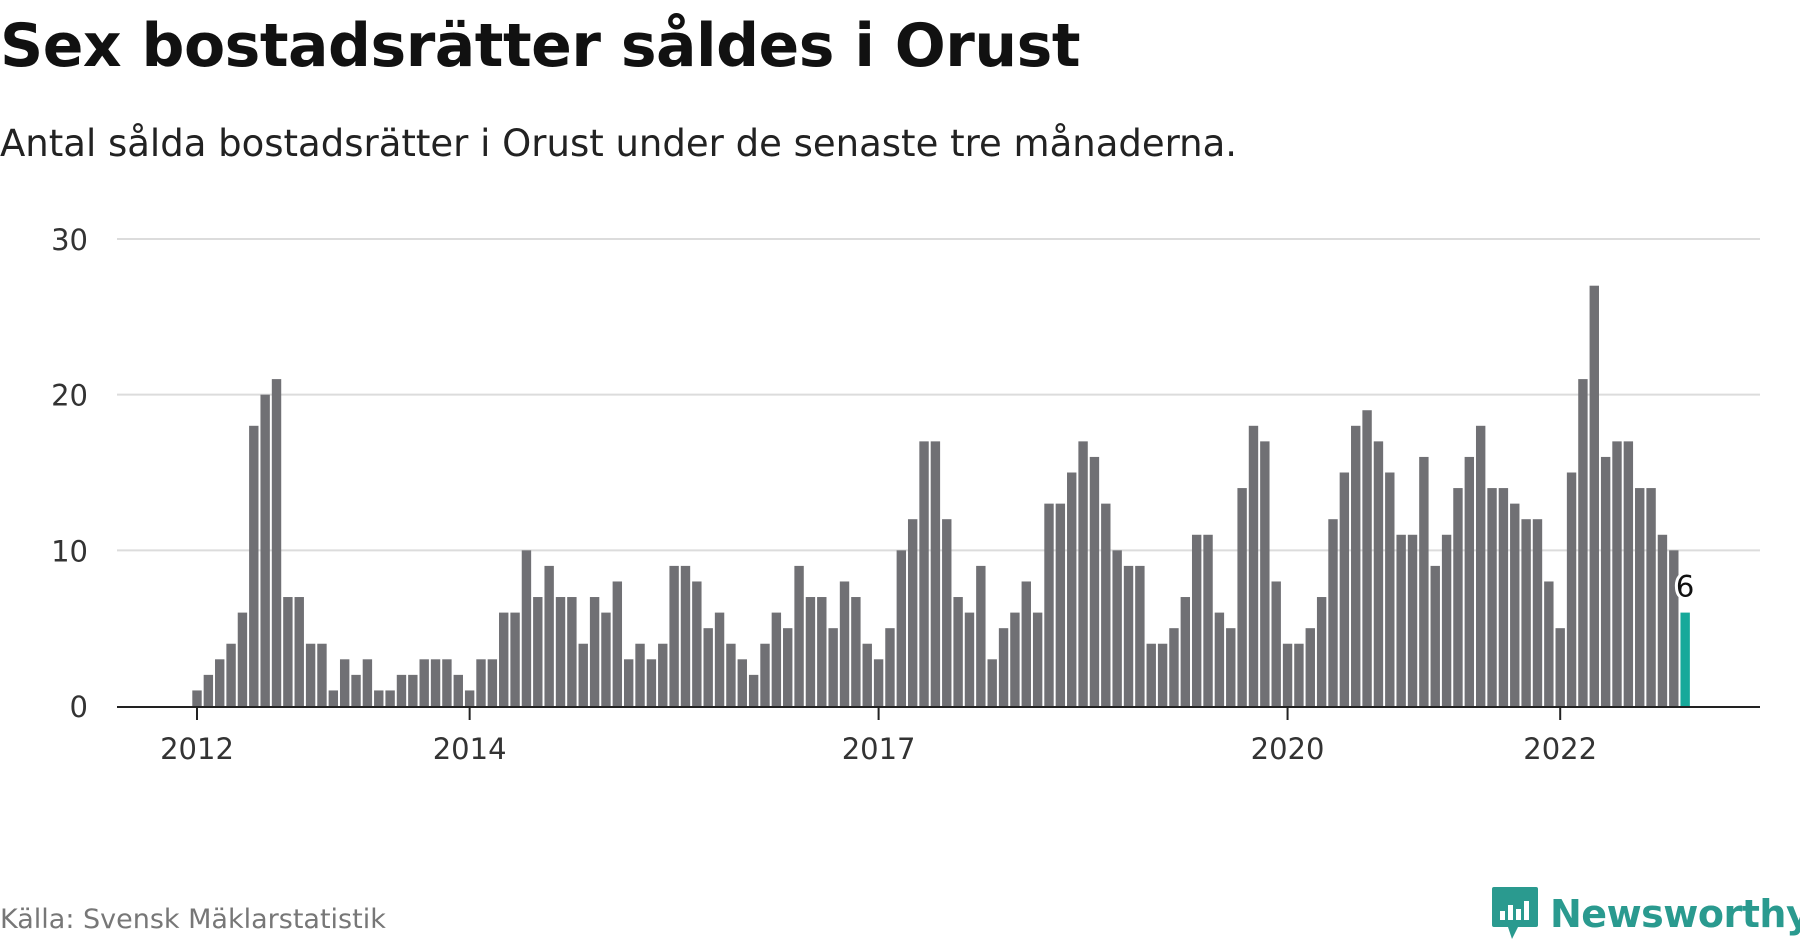 This screenshot has width=1800, height=948. What do you see at coordinates (1288, 749) in the screenshot?
I see `x-tick-label: 2020` at bounding box center [1288, 749].